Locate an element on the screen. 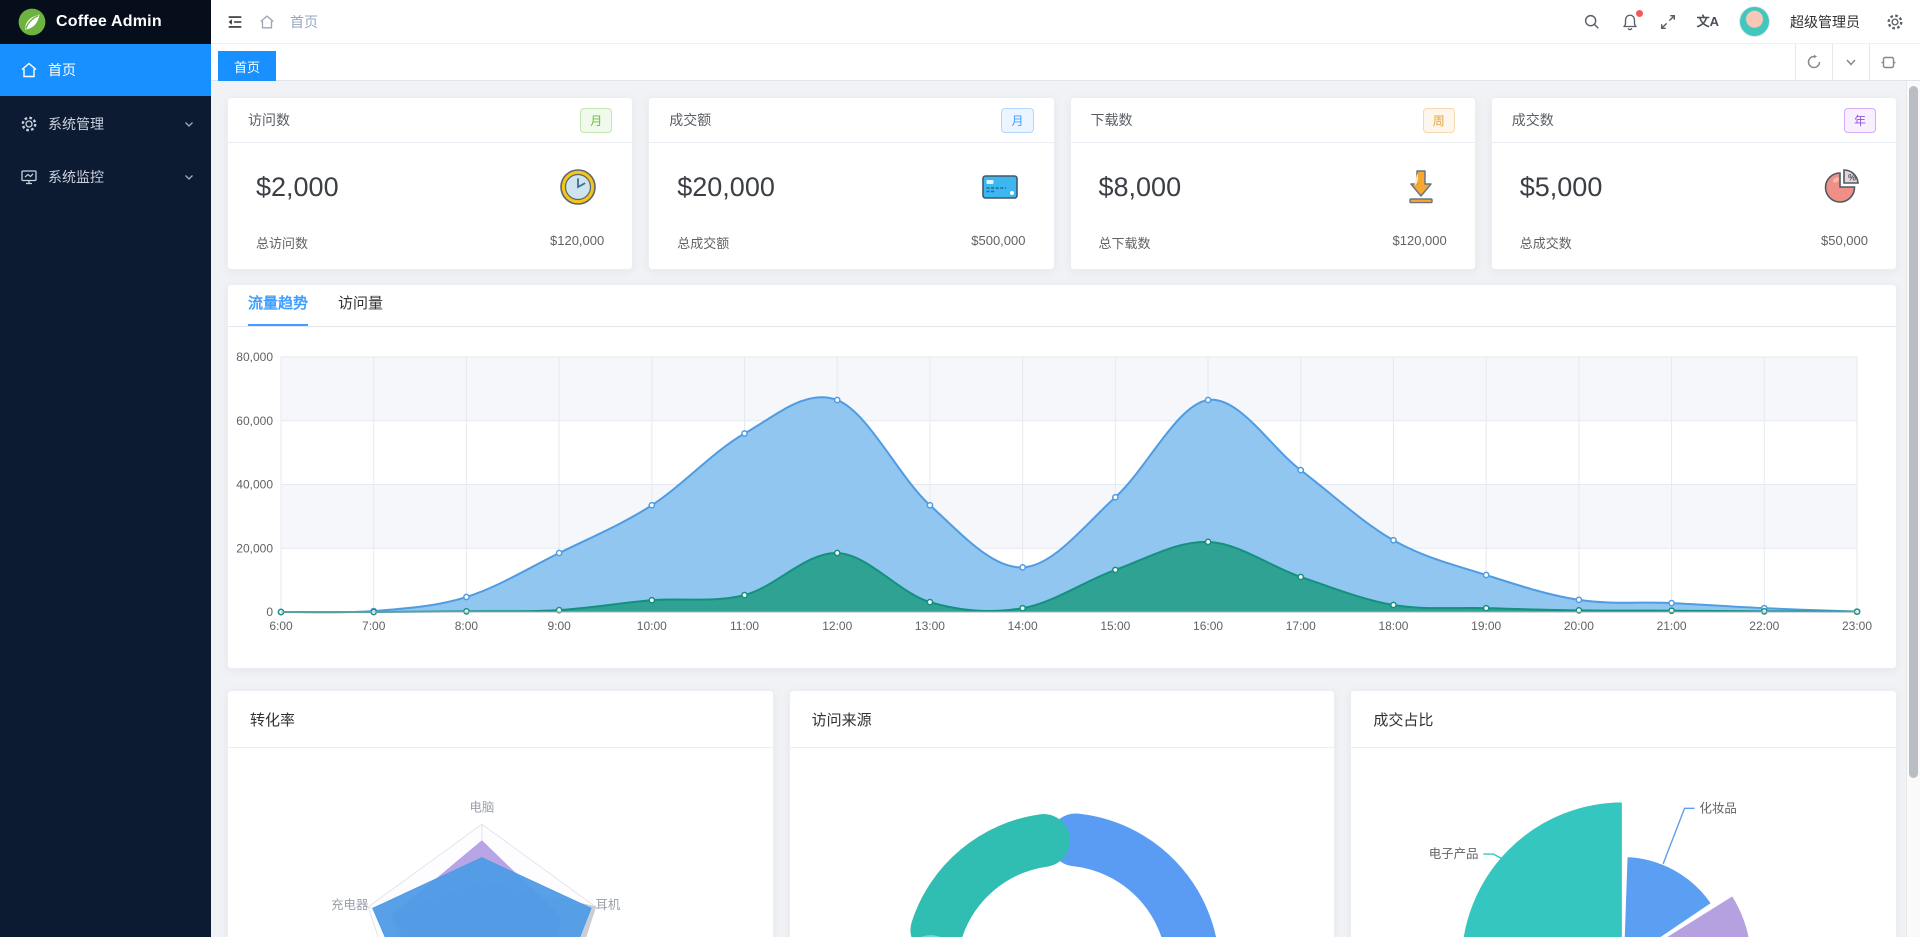 Image resolution: width=1920 pixels, height=937 pixels. app-title: Coffee Admin is located at coordinates (109, 21).